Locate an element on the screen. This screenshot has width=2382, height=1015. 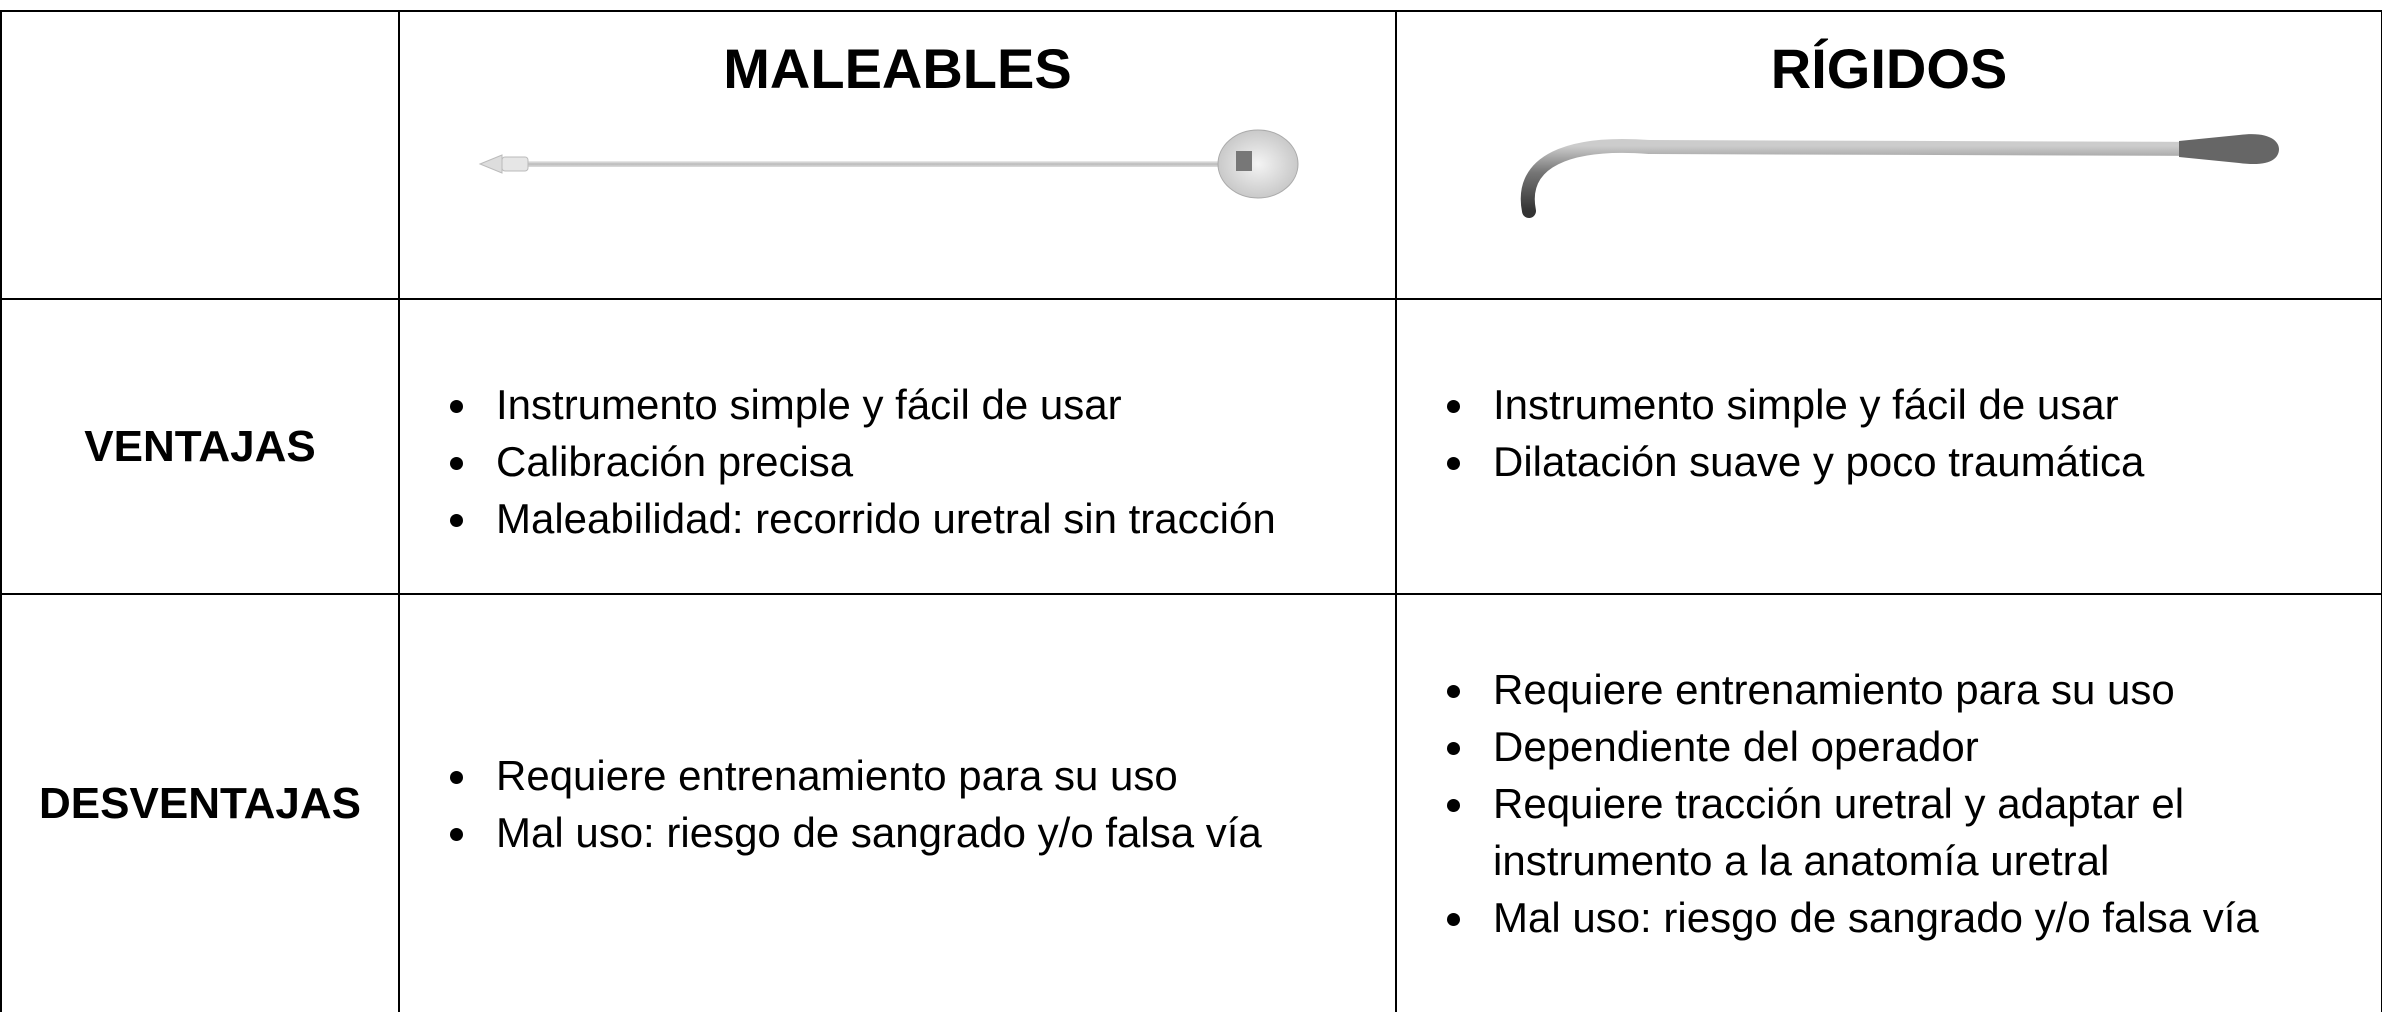
header-cell: MALEABLES is located at coordinates (897, 155).